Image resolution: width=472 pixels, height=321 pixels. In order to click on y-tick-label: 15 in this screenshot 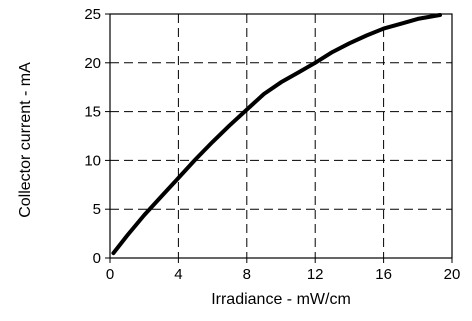, I will do `click(92, 112)`.